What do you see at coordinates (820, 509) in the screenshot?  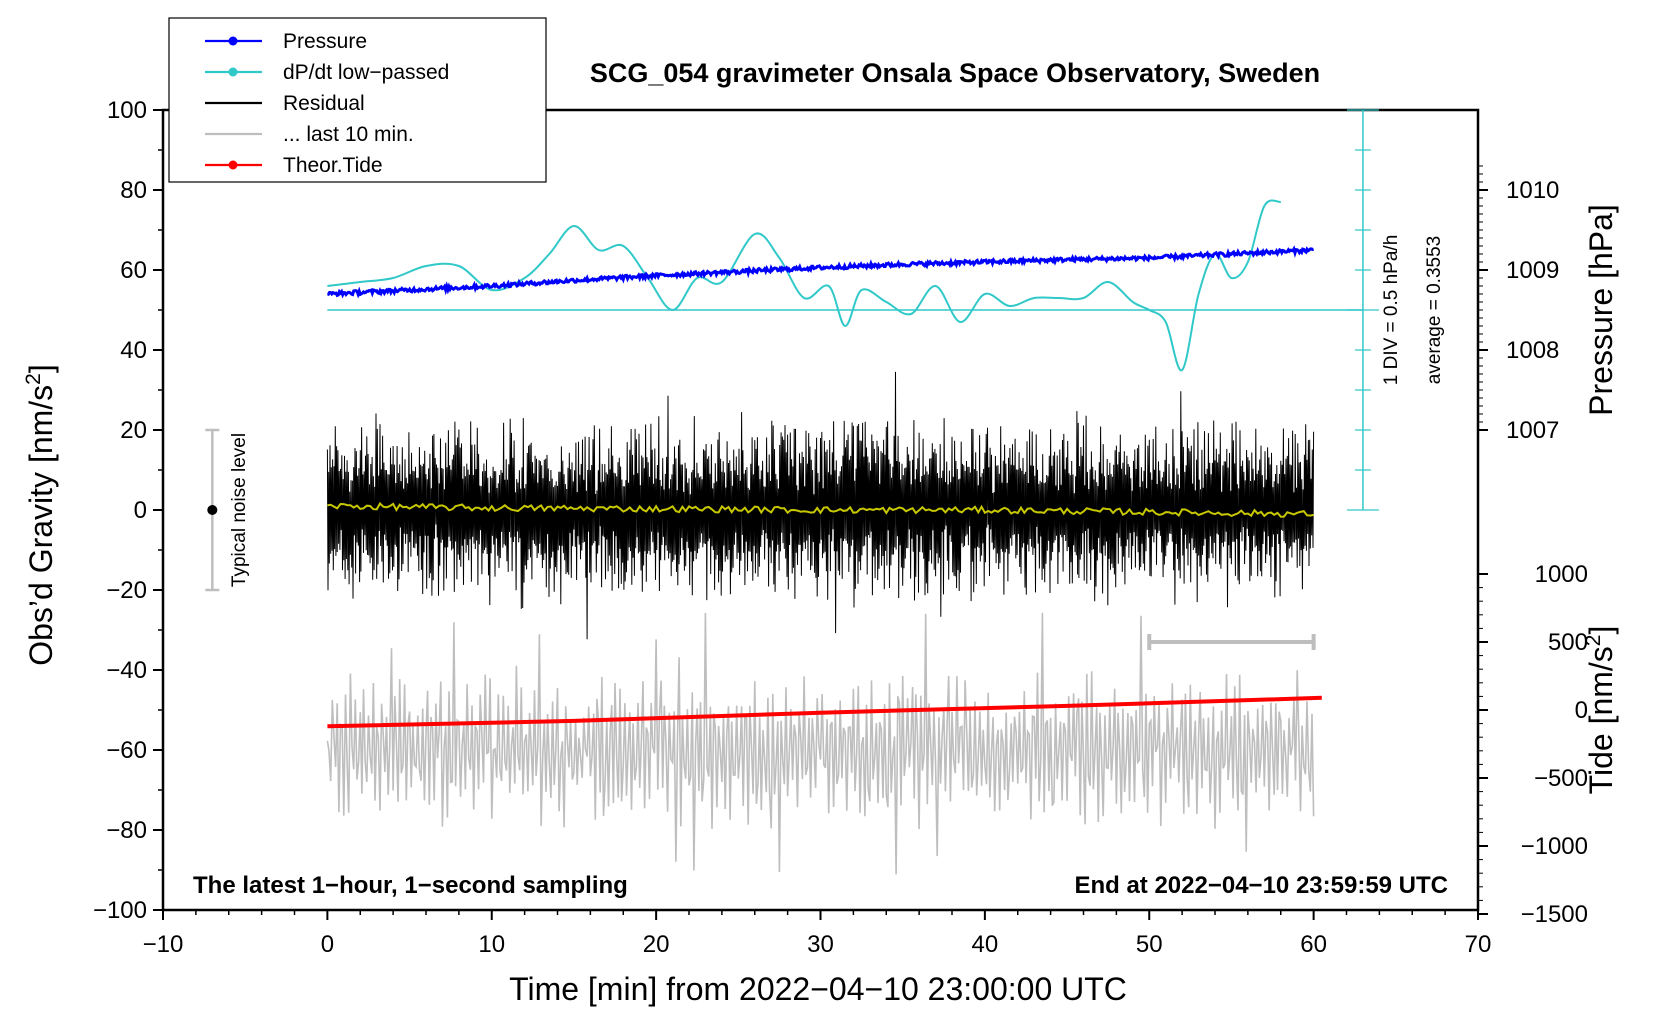 I see `residual-smoothed-line` at bounding box center [820, 509].